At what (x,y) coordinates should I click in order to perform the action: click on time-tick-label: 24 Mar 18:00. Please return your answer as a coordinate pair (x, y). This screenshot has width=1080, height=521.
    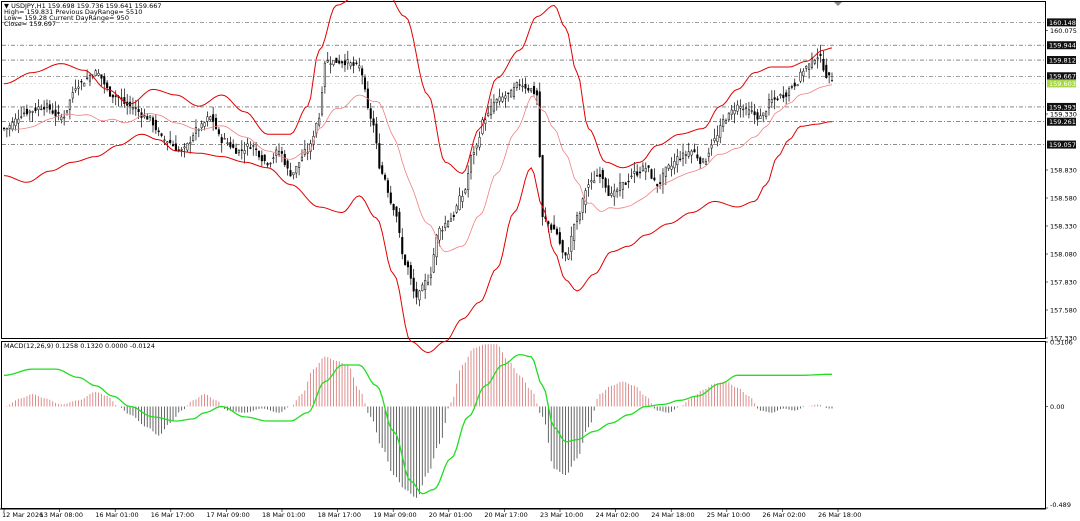
    Looking at the image, I should click on (672, 515).